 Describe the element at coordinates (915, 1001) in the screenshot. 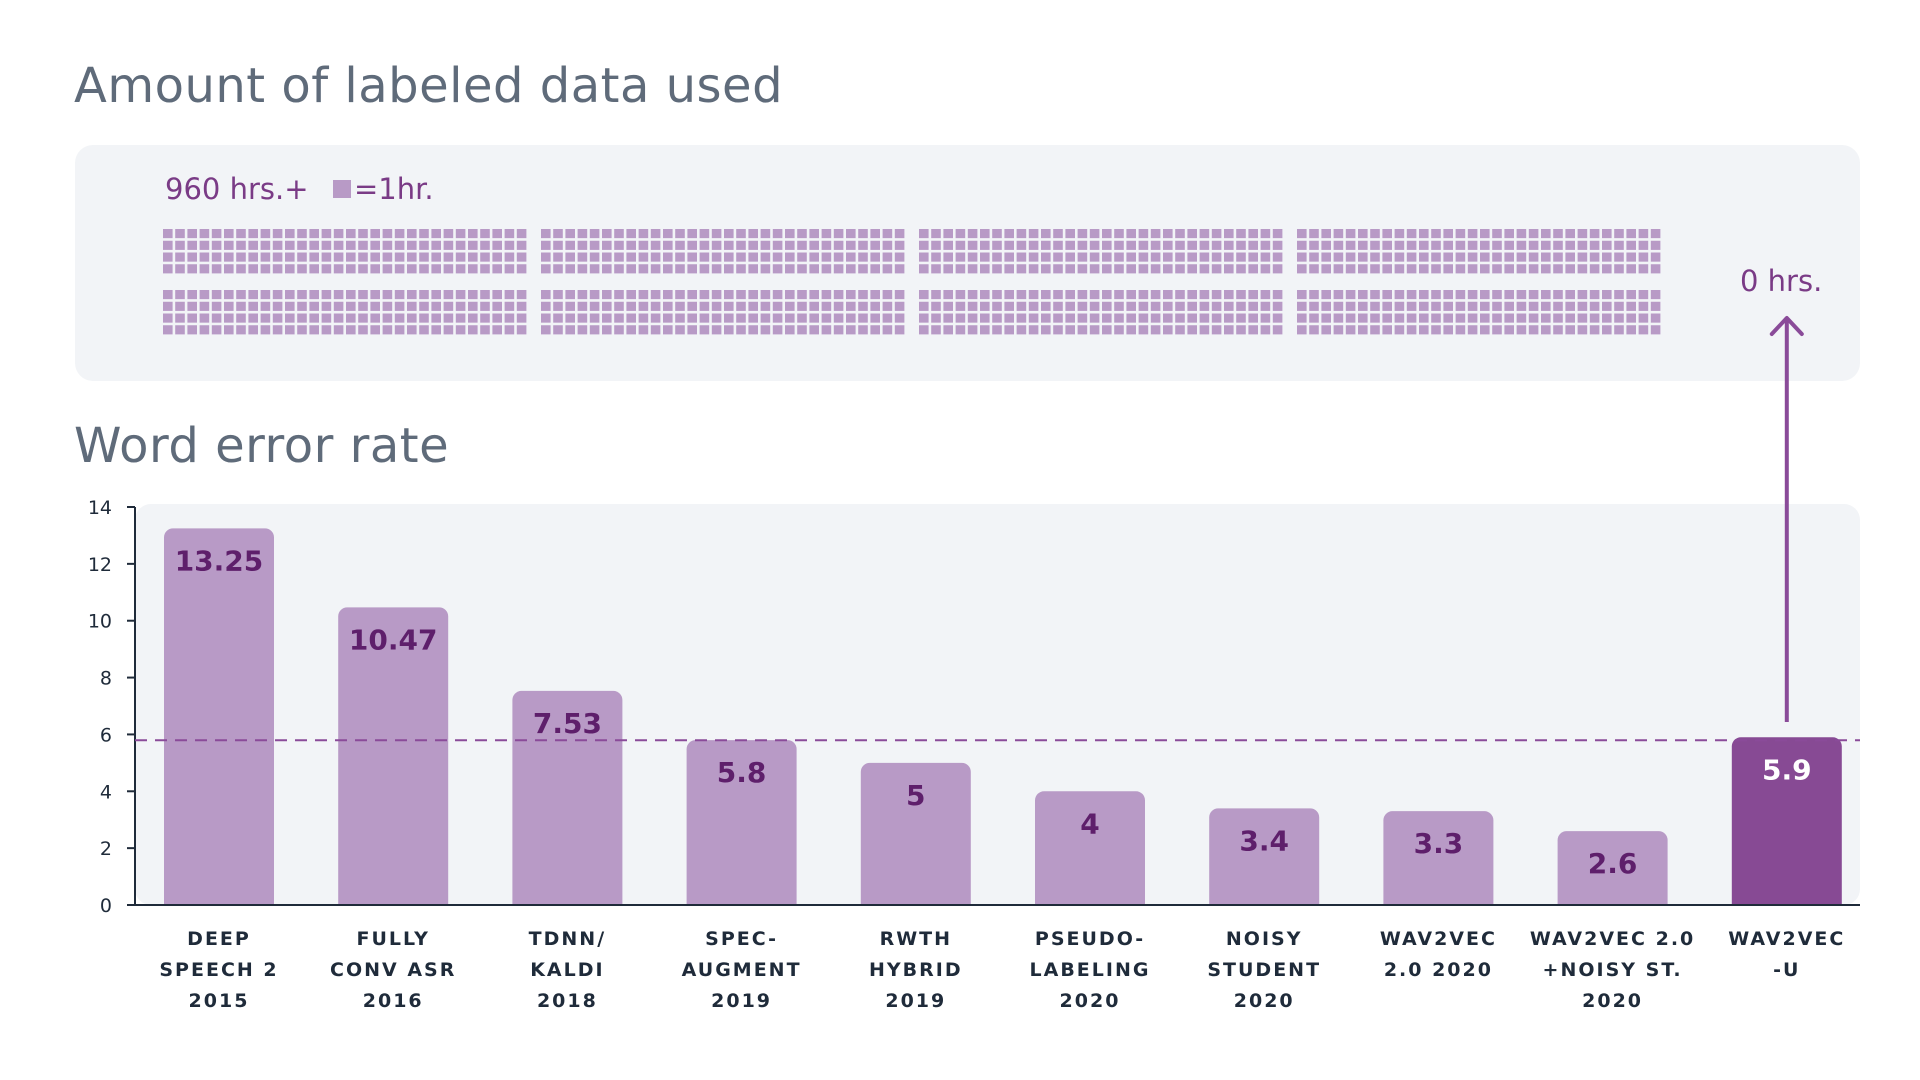

I see `x-tick-label: 2019` at that location.